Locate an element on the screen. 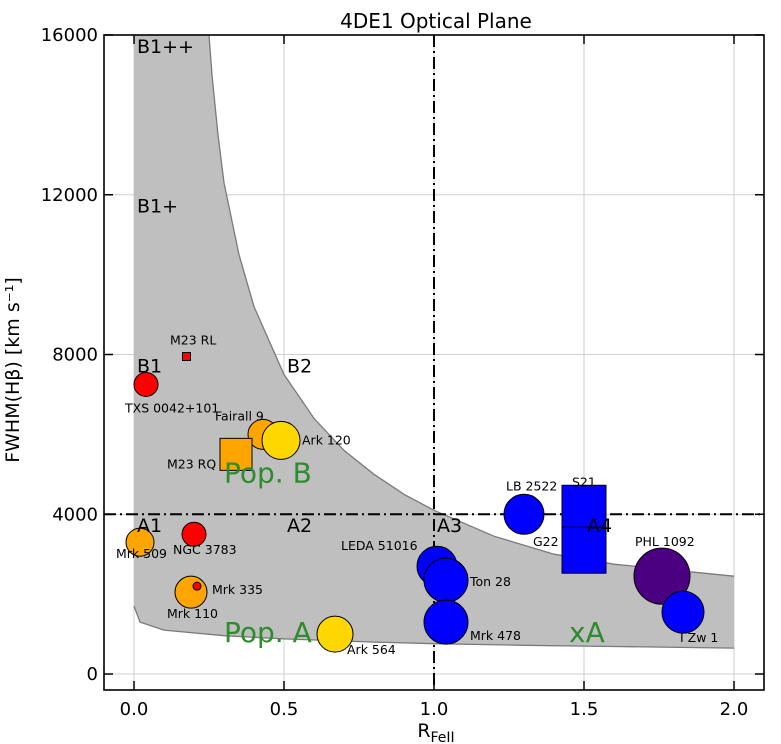 Image resolution: width=781 pixels, height=744 pixels. point-label: Mrk 110 is located at coordinates (192, 613).